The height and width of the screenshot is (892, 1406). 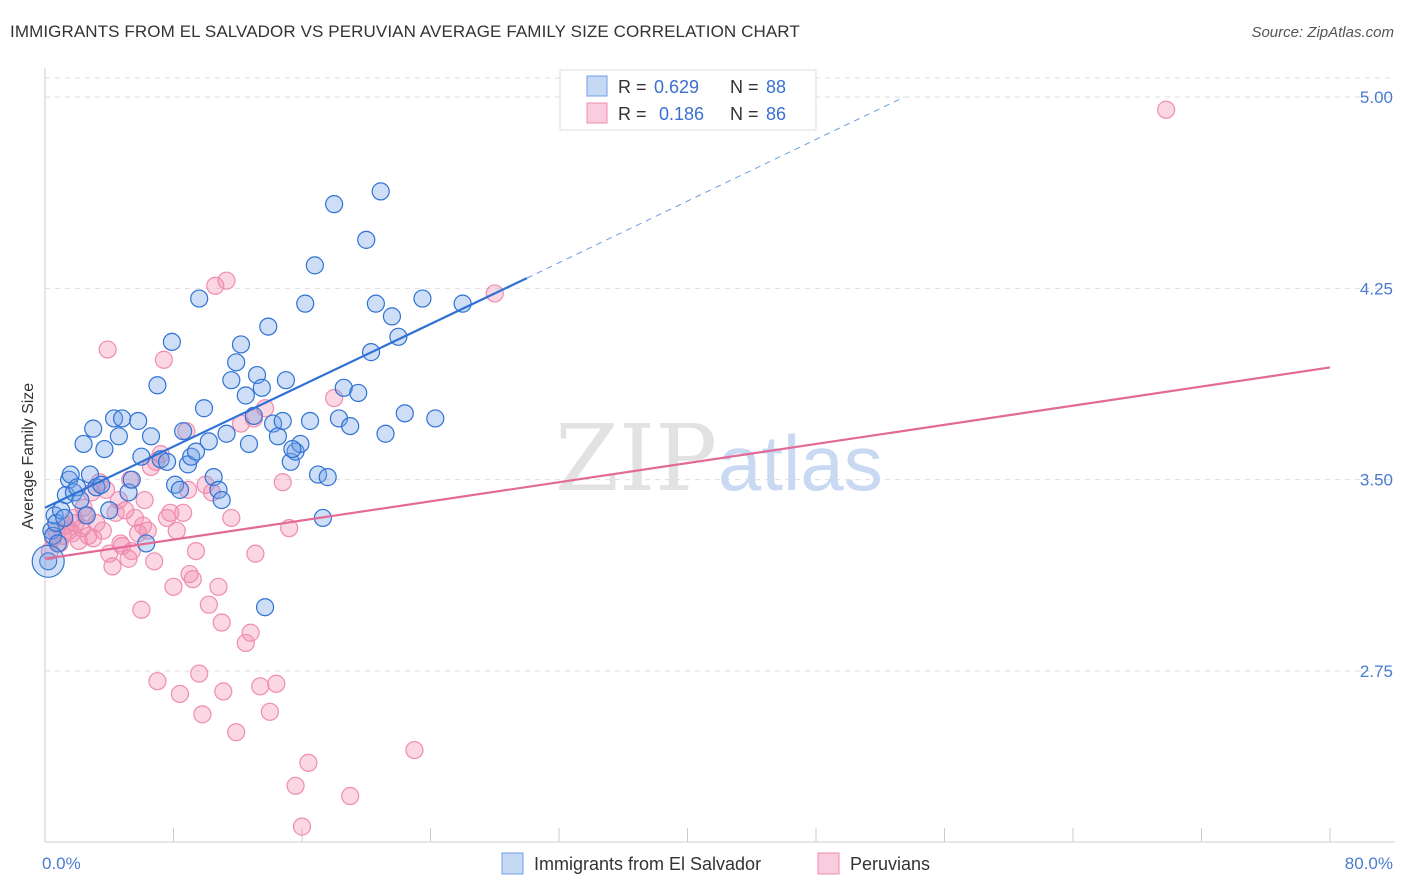 I want to click on legend-swatch-blue, so click(x=597, y=86).